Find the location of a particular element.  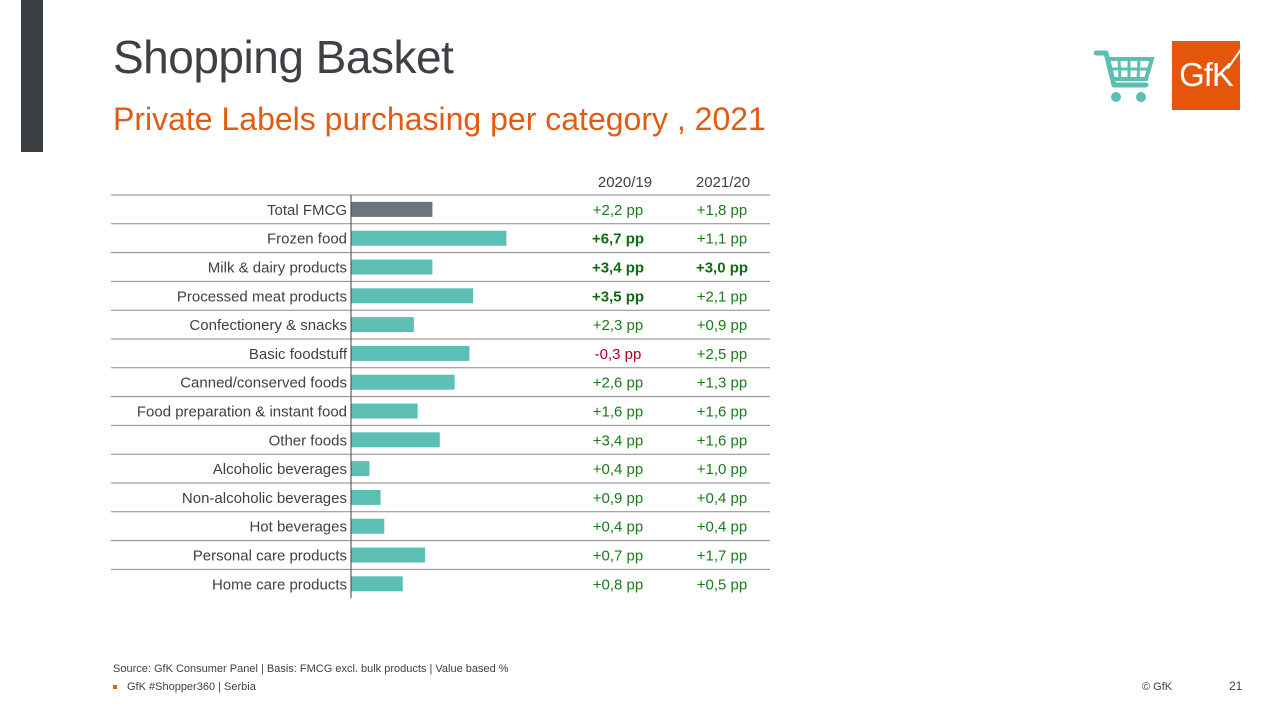

gfk-logo: GfK is located at coordinates (1208, 75).